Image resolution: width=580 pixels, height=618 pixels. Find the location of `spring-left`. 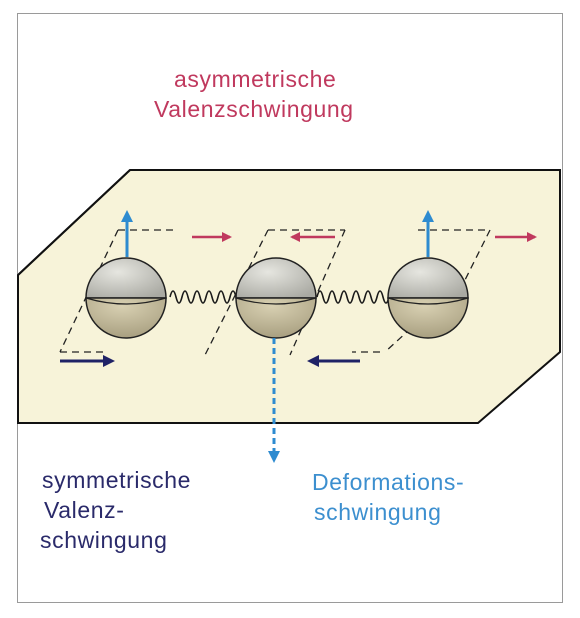

spring-left is located at coordinates (206, 297).